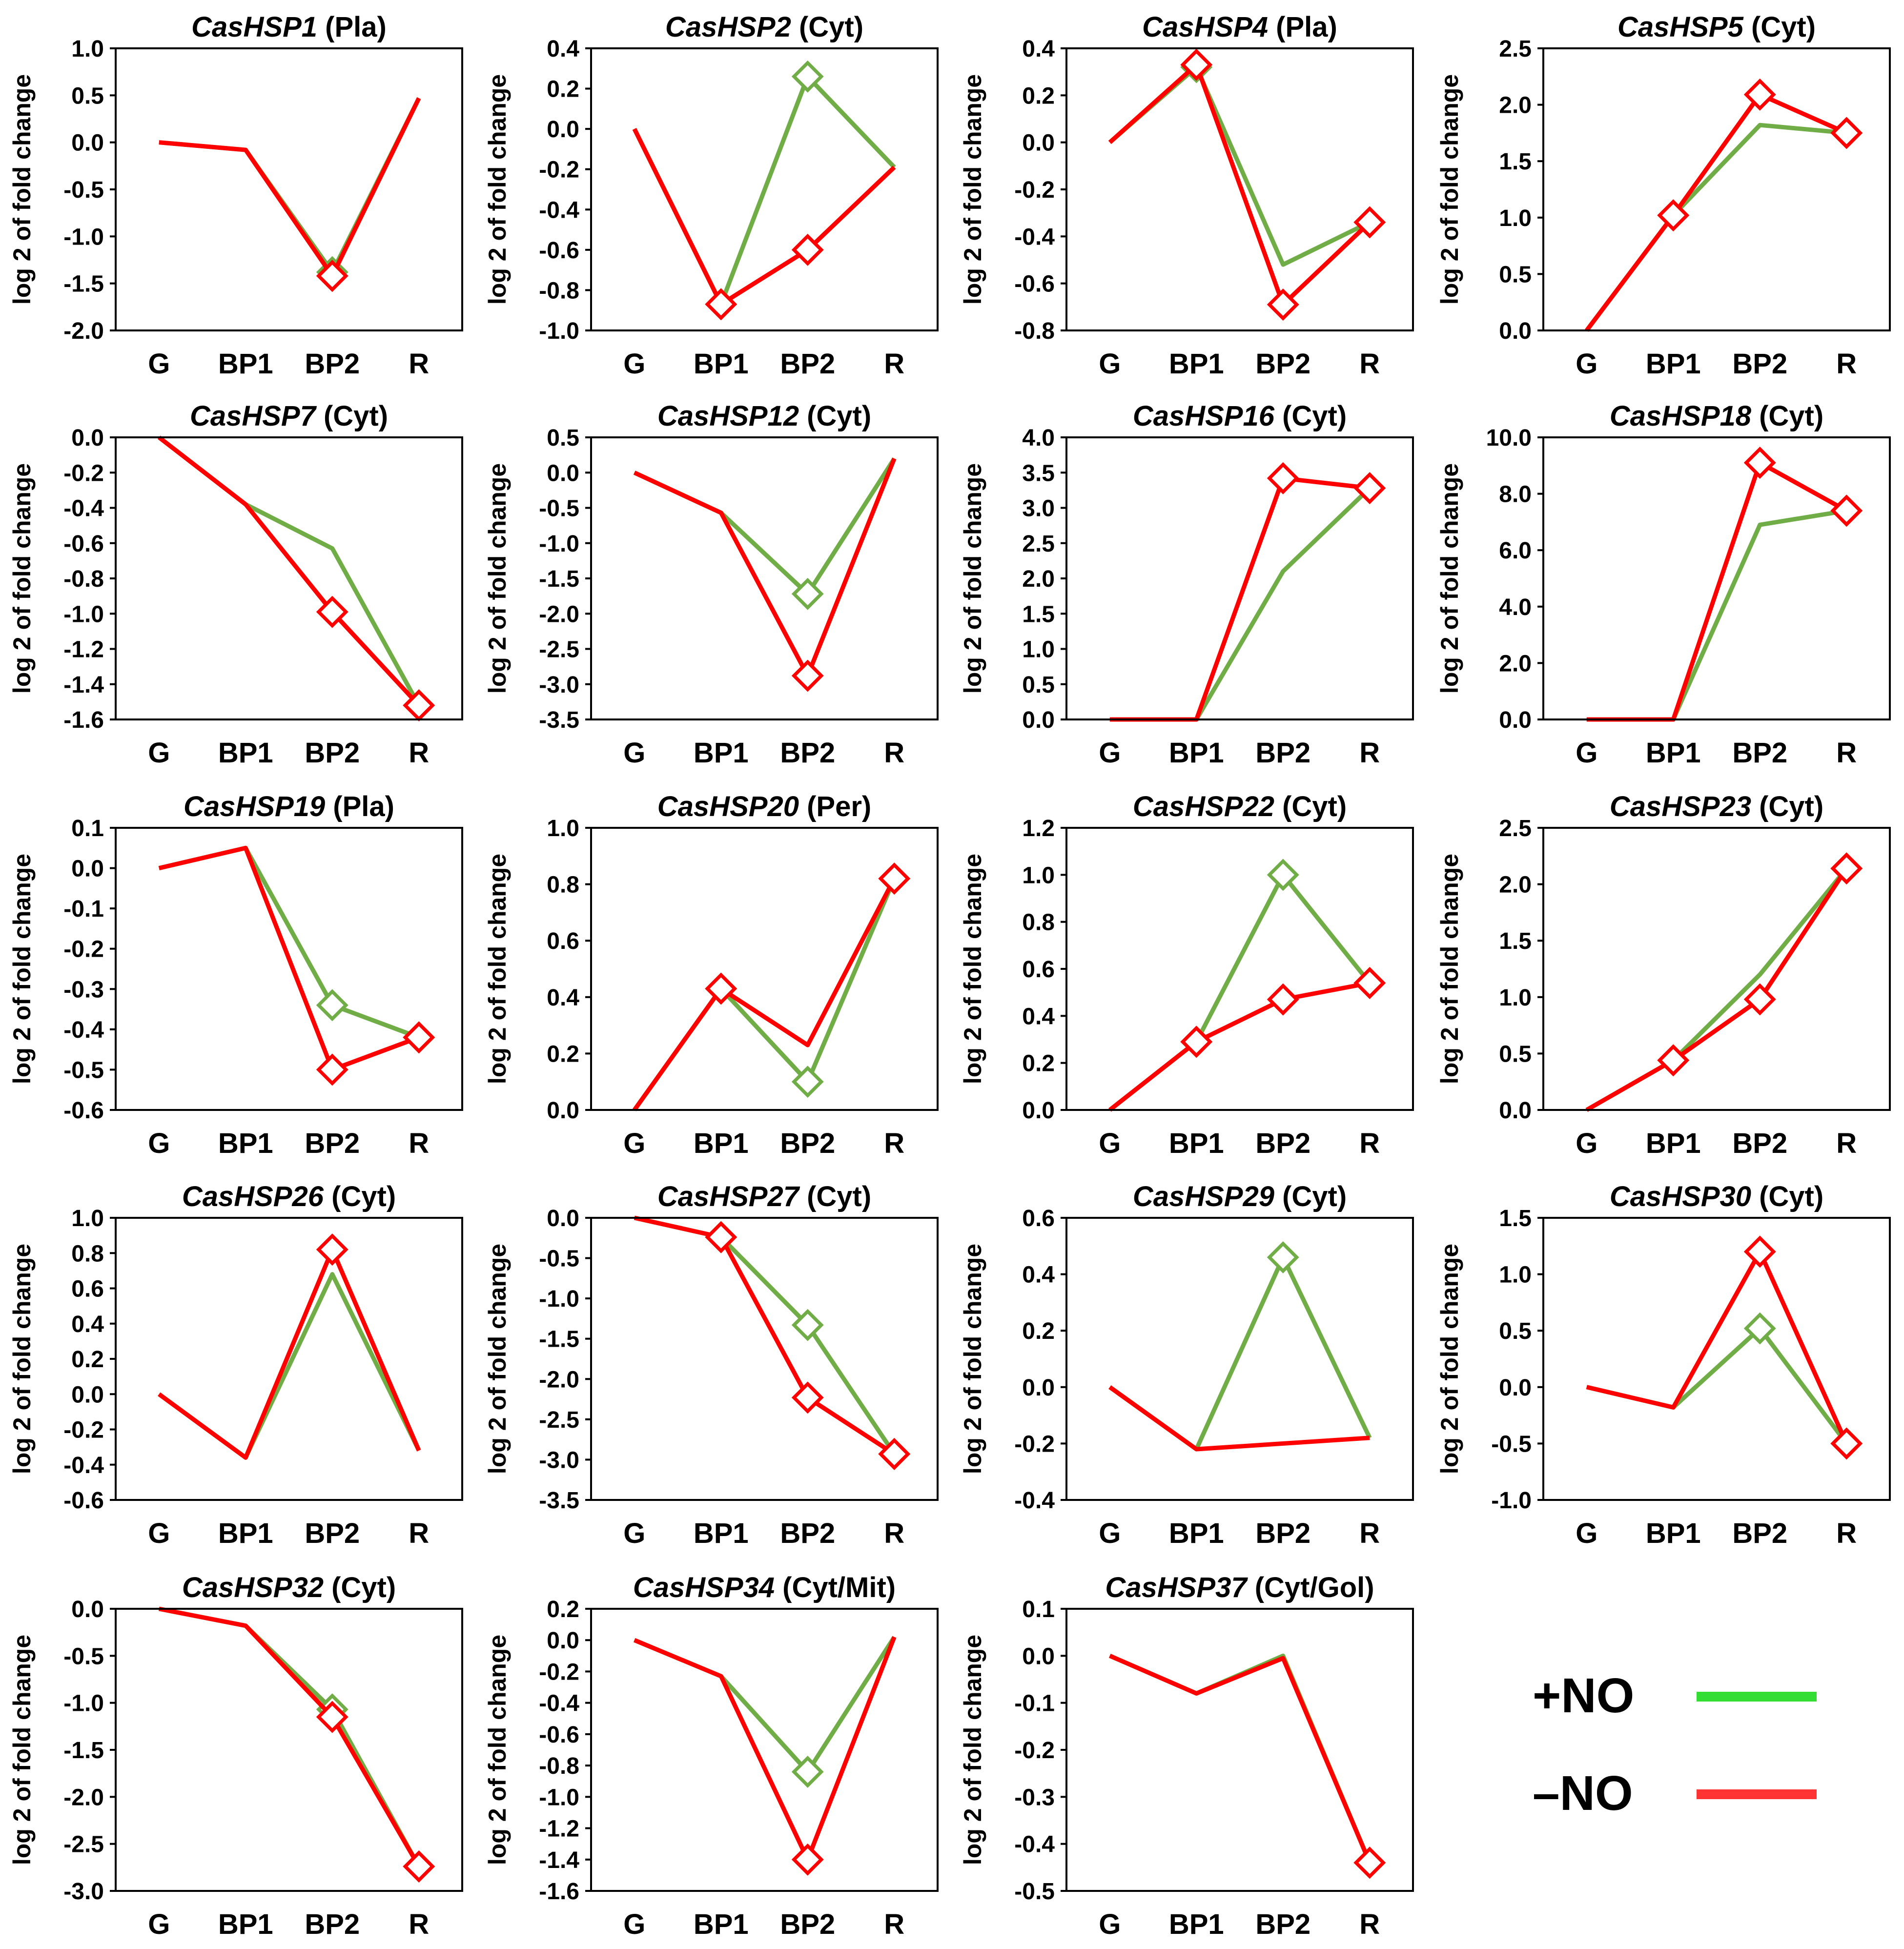 This screenshot has height=1949, width=1904. What do you see at coordinates (894, 1533) in the screenshot?
I see `cashsp27-xtick-r: R` at bounding box center [894, 1533].